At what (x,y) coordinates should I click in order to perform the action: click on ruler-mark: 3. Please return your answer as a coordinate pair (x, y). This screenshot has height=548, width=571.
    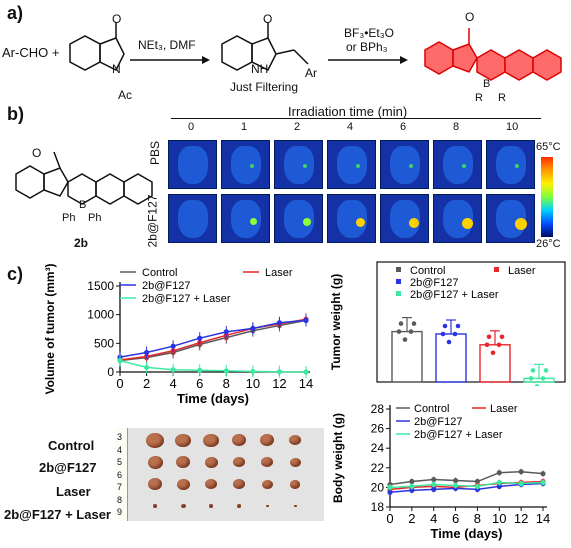
    Looking at the image, I should click on (120, 437).